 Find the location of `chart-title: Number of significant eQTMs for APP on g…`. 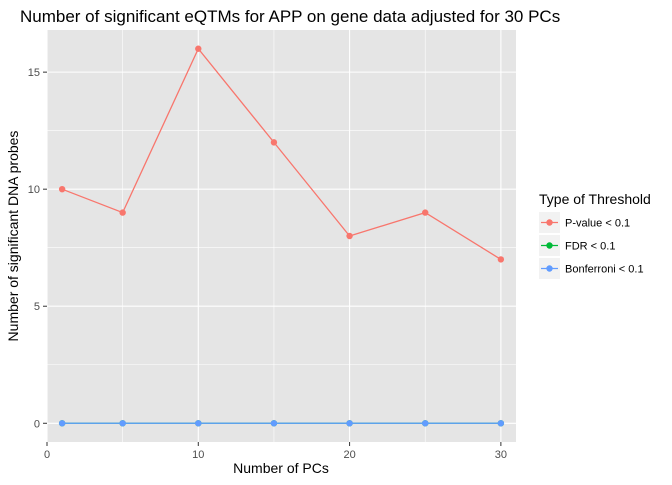

chart-title: Number of significant eQTMs for APP on g… is located at coordinates (290, 16).